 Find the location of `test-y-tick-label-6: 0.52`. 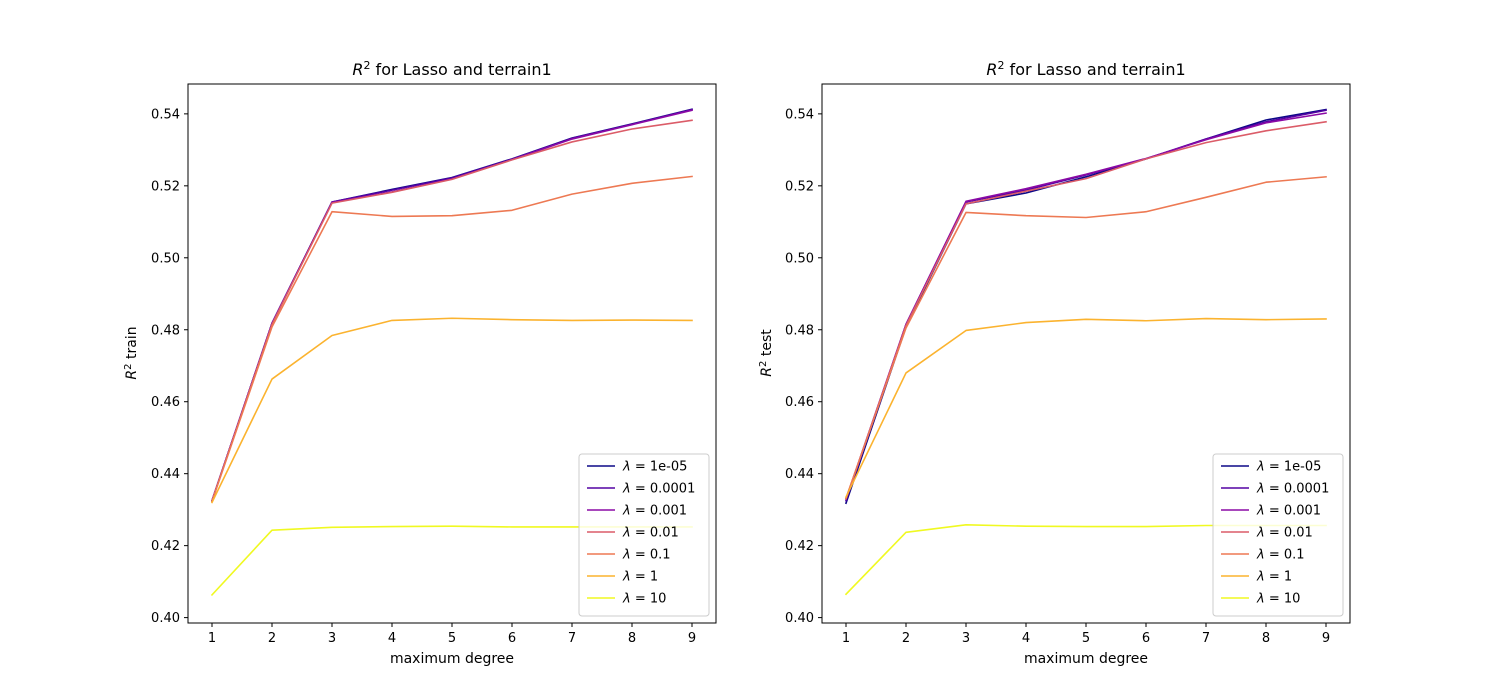

test-y-tick-label-6: 0.52 is located at coordinates (799, 186).